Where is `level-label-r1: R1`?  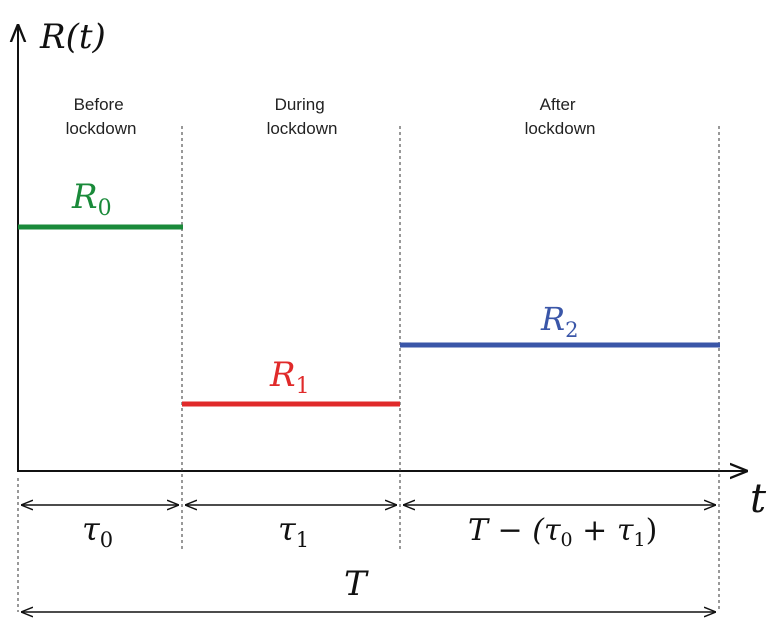
level-label-r1: R1 is located at coordinates (289, 377).